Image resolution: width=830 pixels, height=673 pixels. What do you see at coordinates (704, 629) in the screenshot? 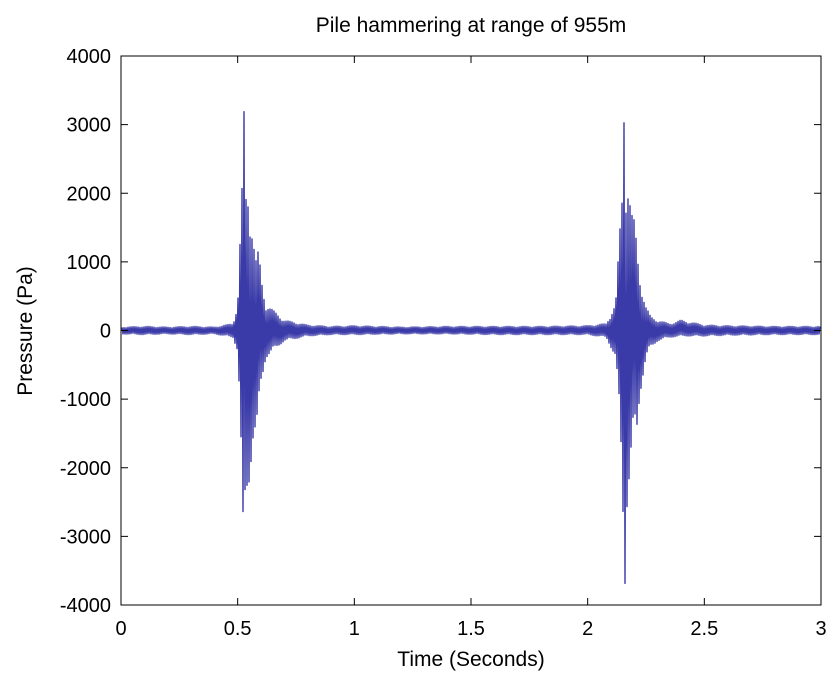
I see `x-tick-label: 2.5` at bounding box center [704, 629].